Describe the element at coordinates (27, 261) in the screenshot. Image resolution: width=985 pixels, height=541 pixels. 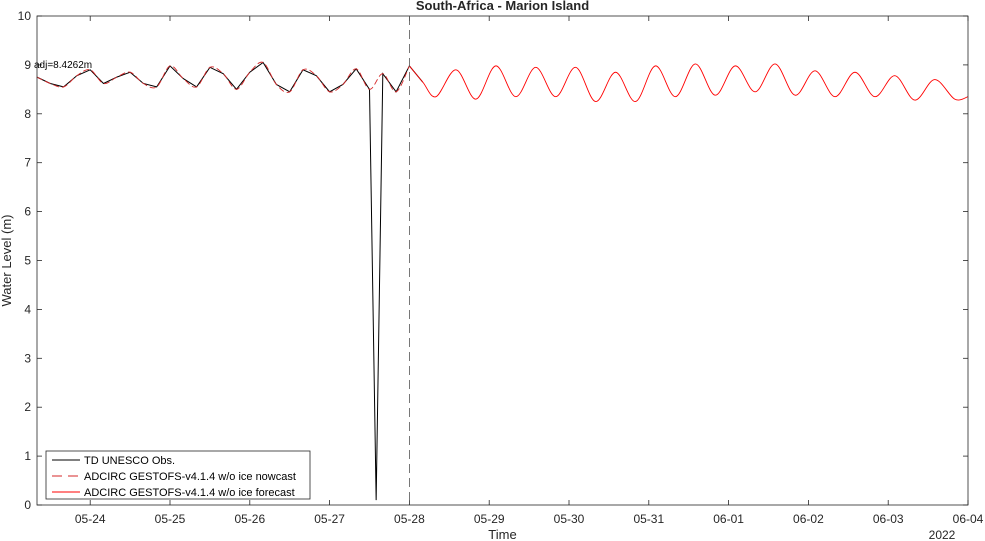
I see `y-tick-label: 5` at that location.